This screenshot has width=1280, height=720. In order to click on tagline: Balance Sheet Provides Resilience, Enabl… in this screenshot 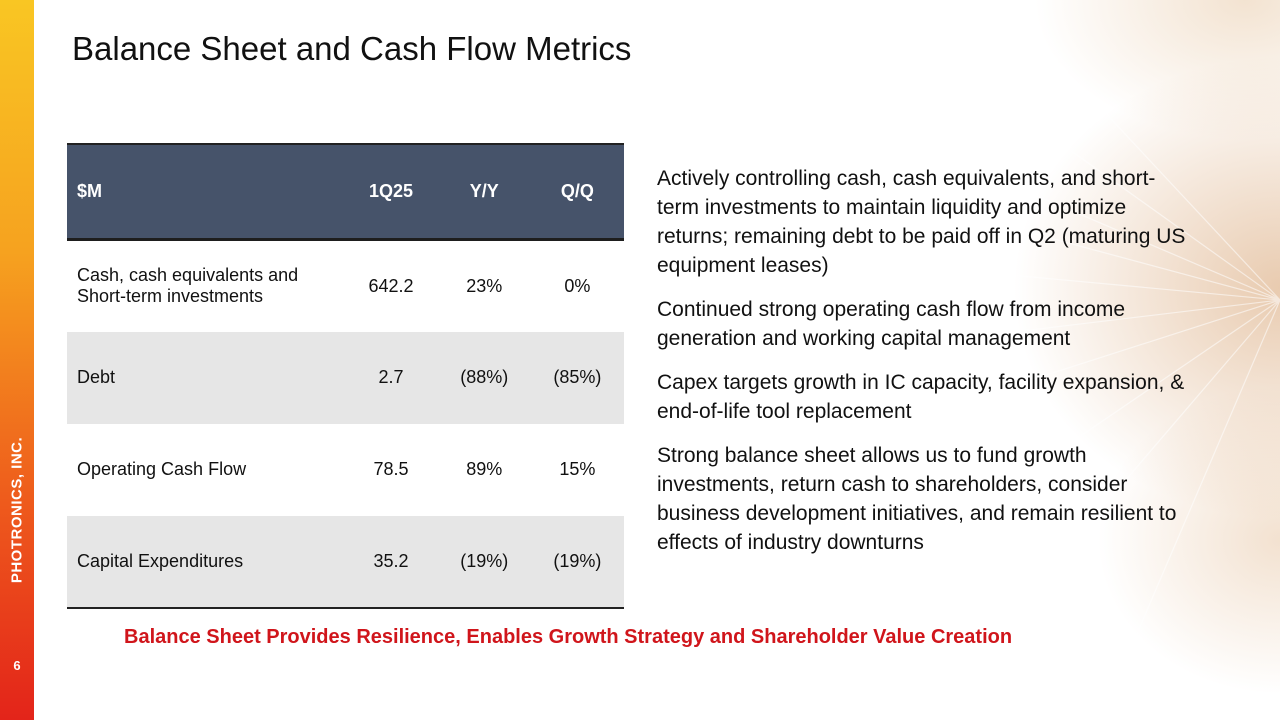, I will do `click(568, 637)`.